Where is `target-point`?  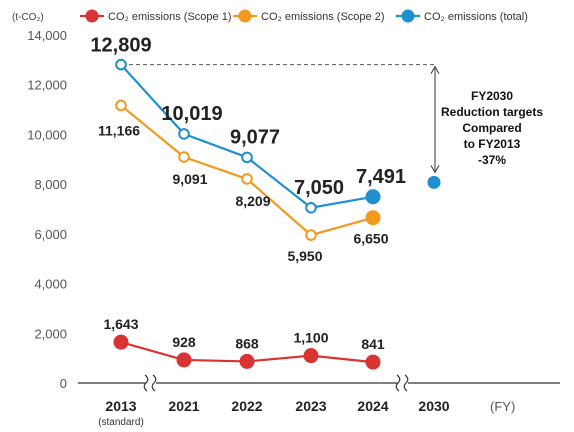 target-point is located at coordinates (434, 182).